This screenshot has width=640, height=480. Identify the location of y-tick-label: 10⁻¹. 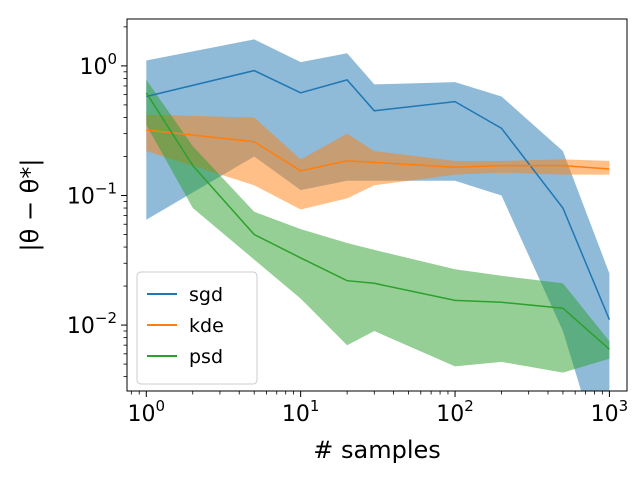
(92, 194).